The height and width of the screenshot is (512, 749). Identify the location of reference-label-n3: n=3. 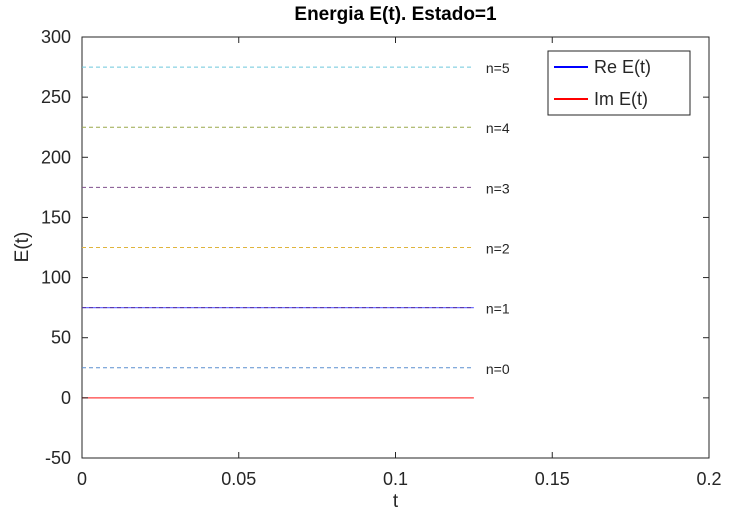
(498, 188).